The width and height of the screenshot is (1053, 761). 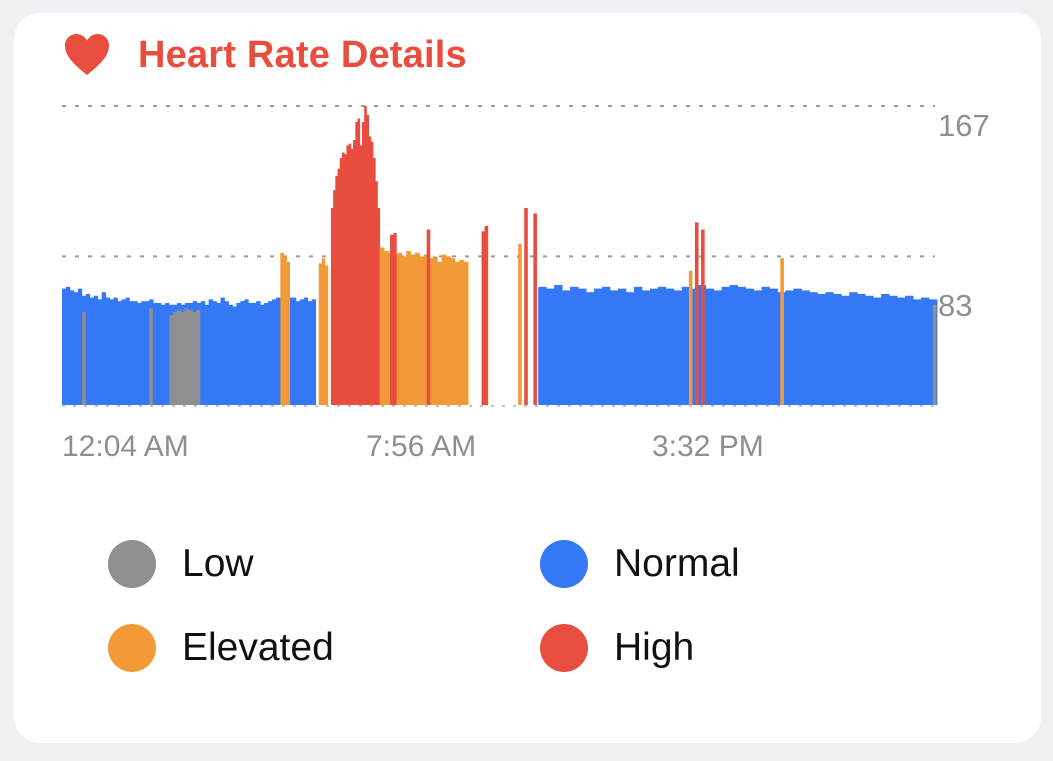 What do you see at coordinates (132, 564) in the screenshot?
I see `legend-dot-low` at bounding box center [132, 564].